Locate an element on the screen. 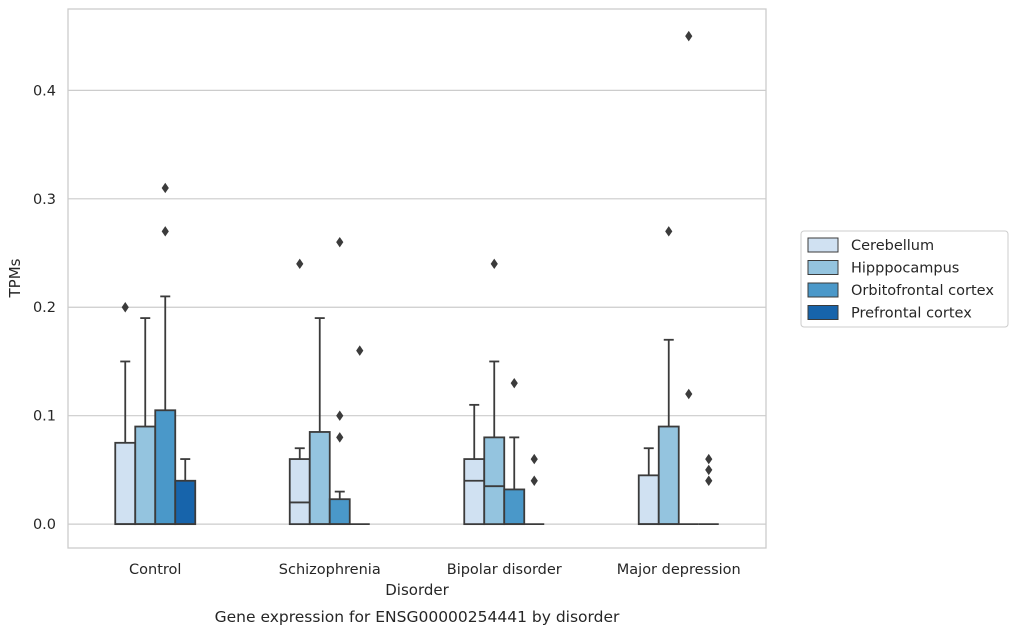 Image resolution: width=1018 pixels, height=634 pixels. legend-label: Orbitofrontal cortex is located at coordinates (922, 291).